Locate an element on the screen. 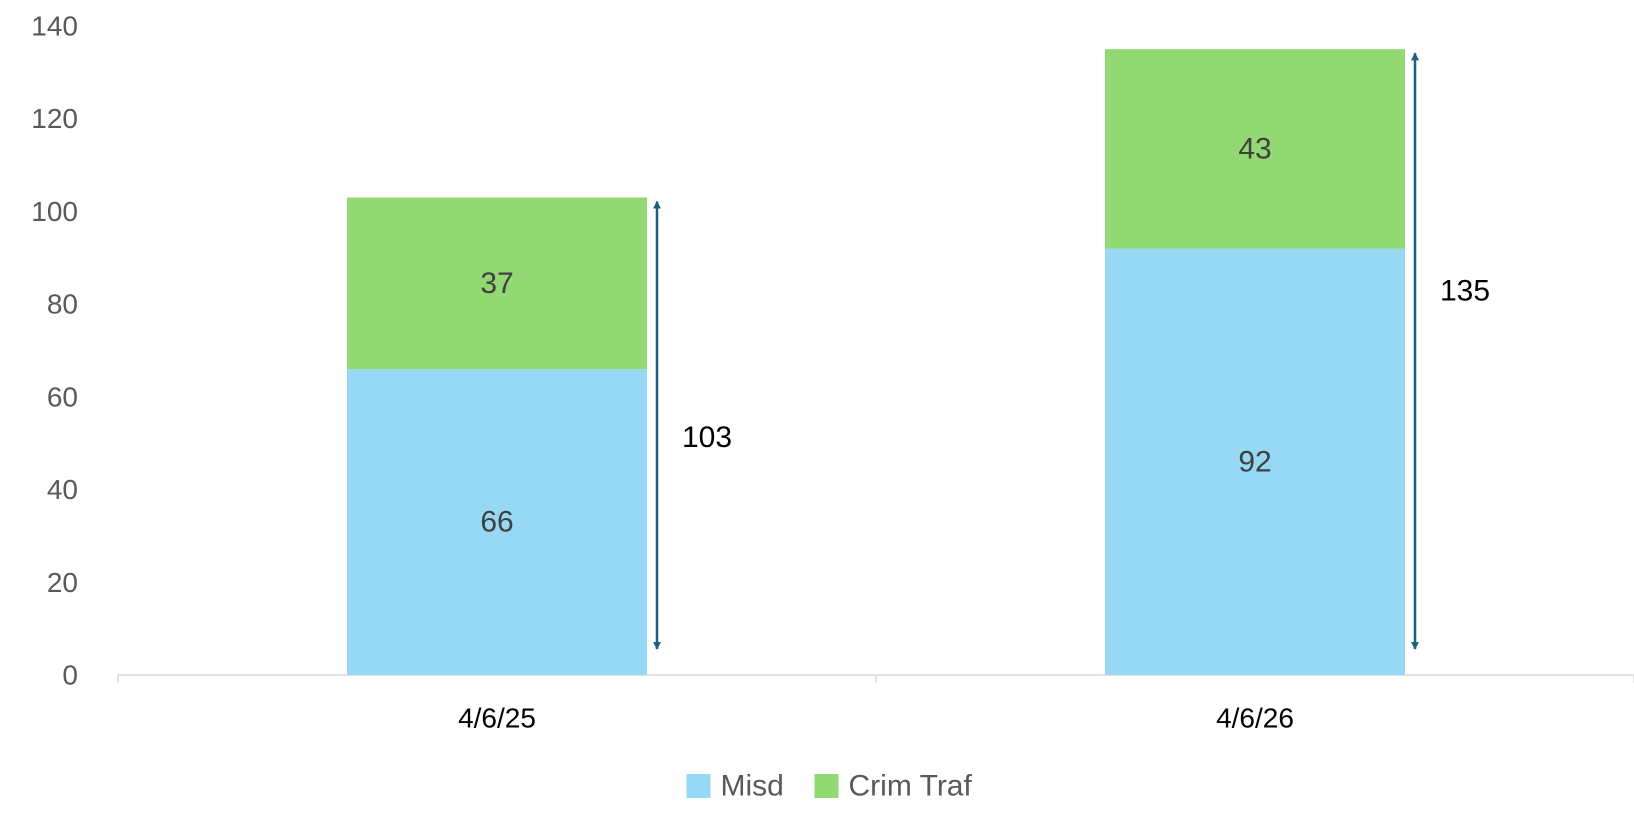 The height and width of the screenshot is (813, 1634). y-tick-label: 40 is located at coordinates (62, 489).